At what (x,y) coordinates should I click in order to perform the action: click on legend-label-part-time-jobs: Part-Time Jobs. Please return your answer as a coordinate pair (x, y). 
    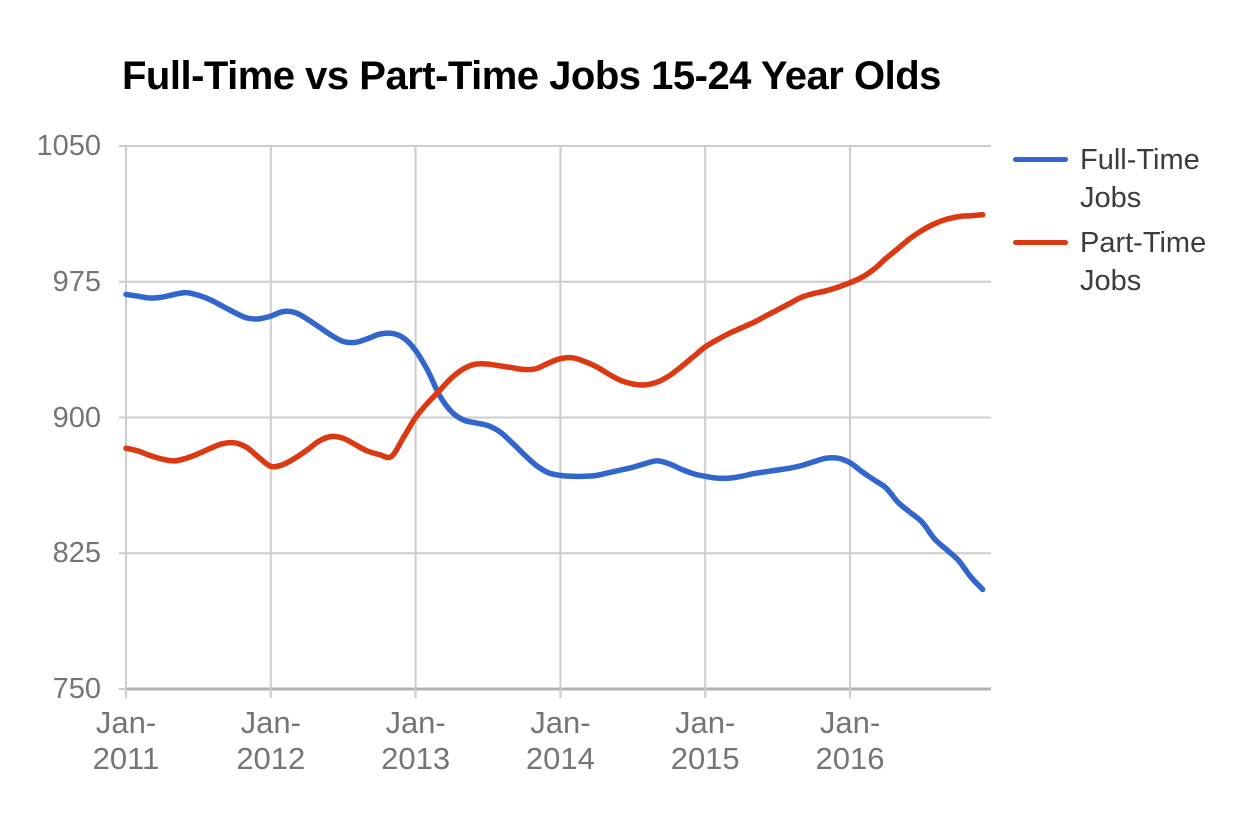
    Looking at the image, I should click on (1143, 262).